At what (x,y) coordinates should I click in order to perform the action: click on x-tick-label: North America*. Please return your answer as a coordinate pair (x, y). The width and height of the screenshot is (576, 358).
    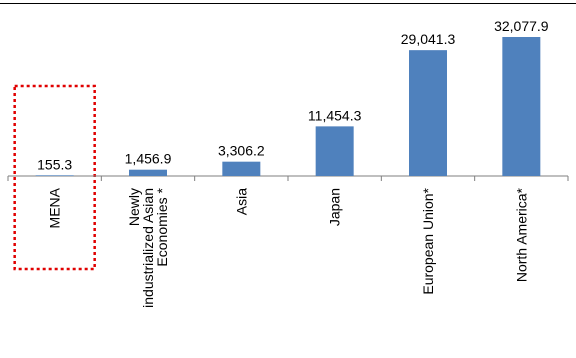
    Looking at the image, I should click on (521, 234).